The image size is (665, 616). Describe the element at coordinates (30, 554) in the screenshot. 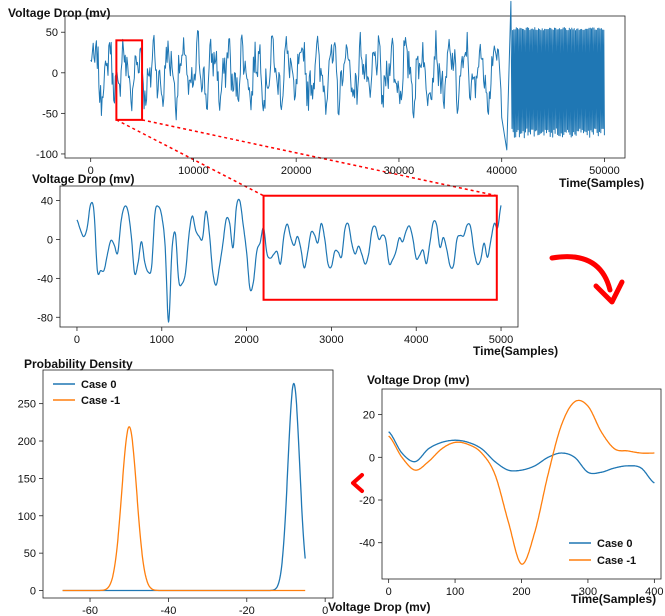

I see `panel-density-ytick-label: 50` at that location.